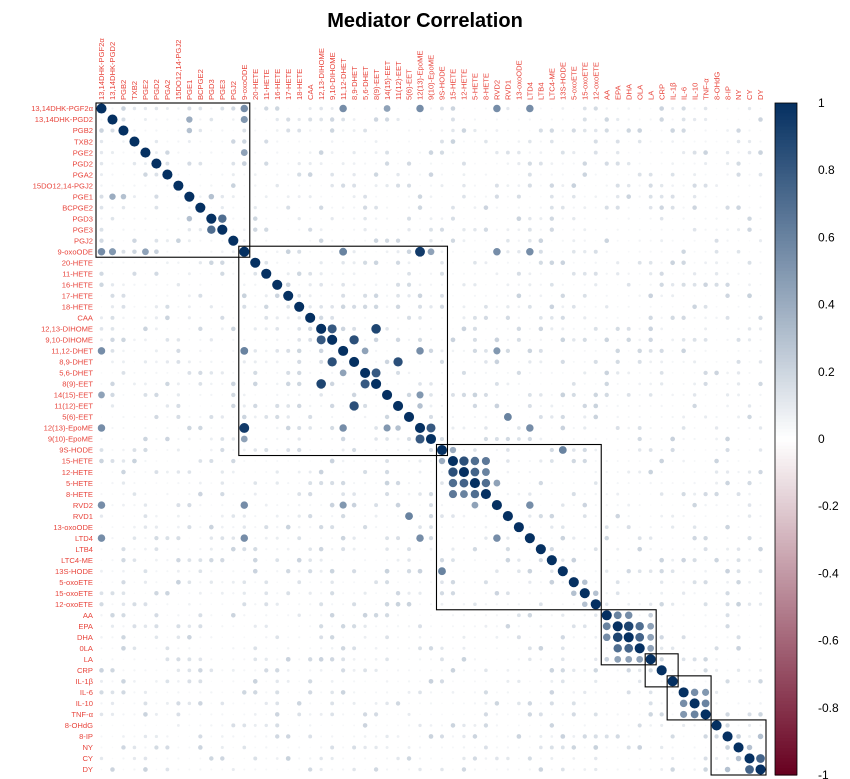 This screenshot has width=850, height=779. What do you see at coordinates (79, 725) in the screenshot?
I see `row-label: 8-OHdG` at bounding box center [79, 725].